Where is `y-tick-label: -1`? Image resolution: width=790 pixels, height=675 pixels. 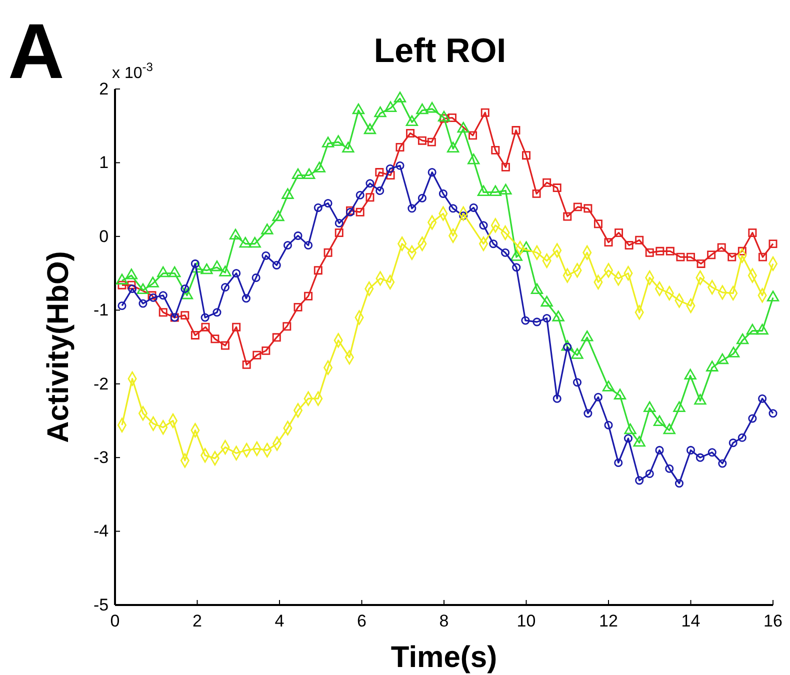 y-tick-label: -1 is located at coordinates (101, 310).